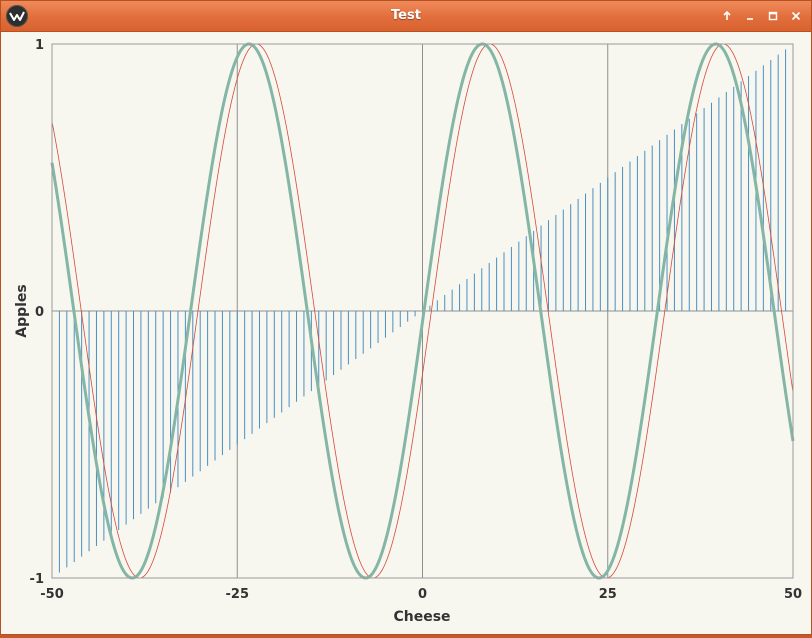 This screenshot has width=812, height=638. I want to click on x-tick-label: 50, so click(793, 594).